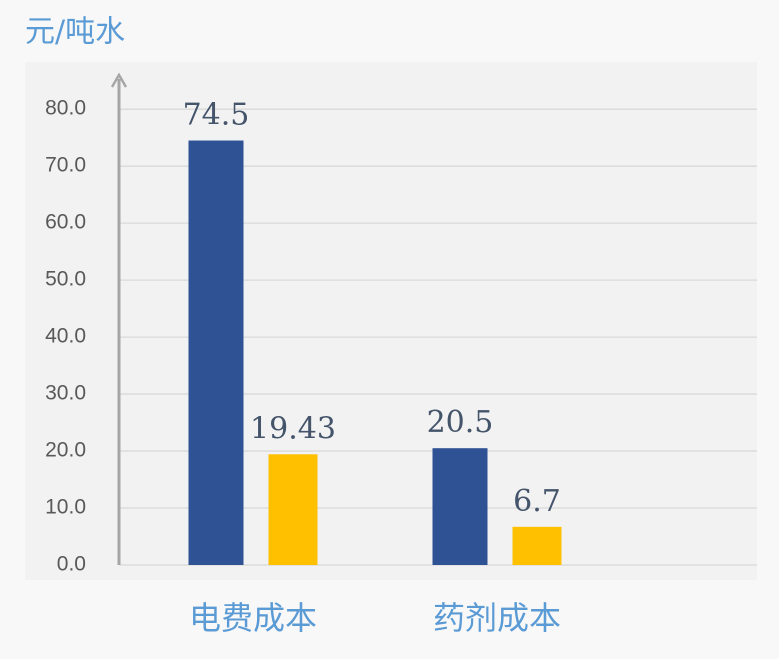 This screenshot has height=659, width=779. What do you see at coordinates (119, 80) in the screenshot?
I see `y-axis-arrow` at bounding box center [119, 80].